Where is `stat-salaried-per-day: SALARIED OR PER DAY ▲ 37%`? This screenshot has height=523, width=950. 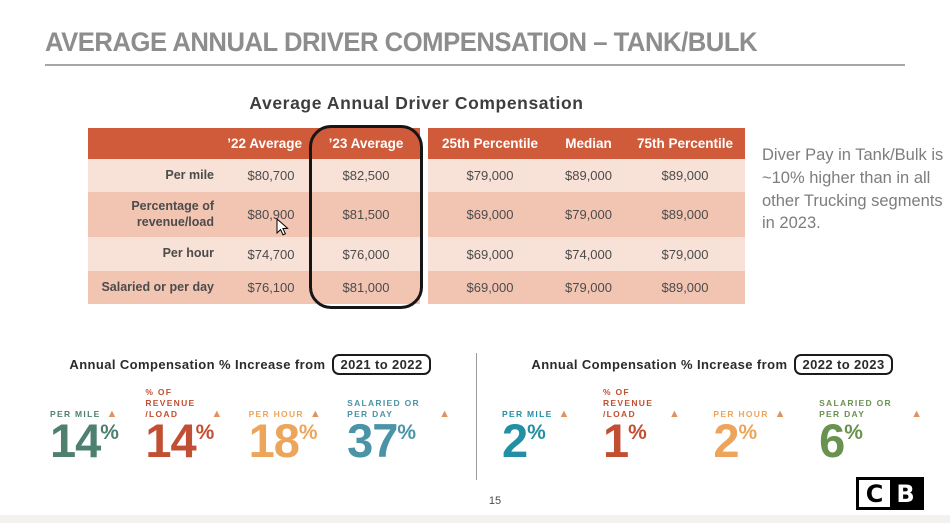 stat-salaried-per-day: SALARIED OR PER DAY ▲ 37% is located at coordinates (398, 433).